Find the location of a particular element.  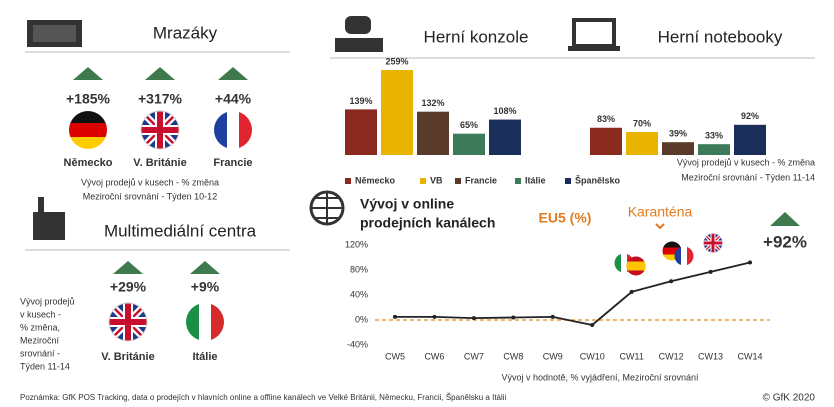

x-tick-label: CW9 is located at coordinates (553, 356).